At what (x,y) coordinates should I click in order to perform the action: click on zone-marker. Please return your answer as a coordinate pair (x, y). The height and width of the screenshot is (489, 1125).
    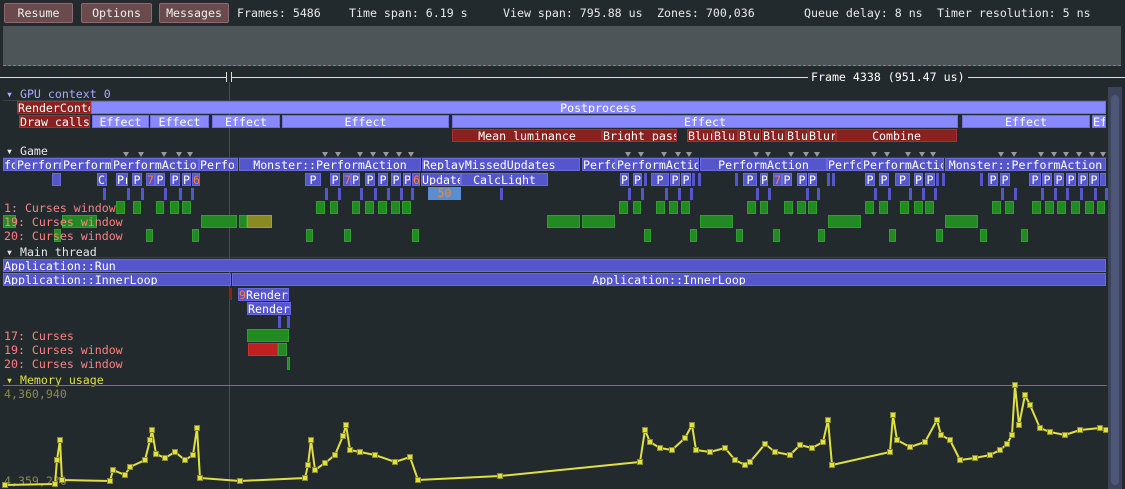
    Looking at the image, I should click on (230, 294).